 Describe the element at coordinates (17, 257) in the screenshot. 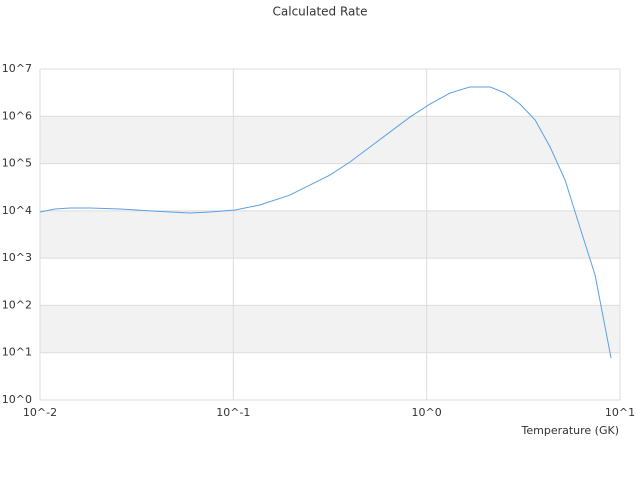

I see `y-tick-label: 10^3` at that location.